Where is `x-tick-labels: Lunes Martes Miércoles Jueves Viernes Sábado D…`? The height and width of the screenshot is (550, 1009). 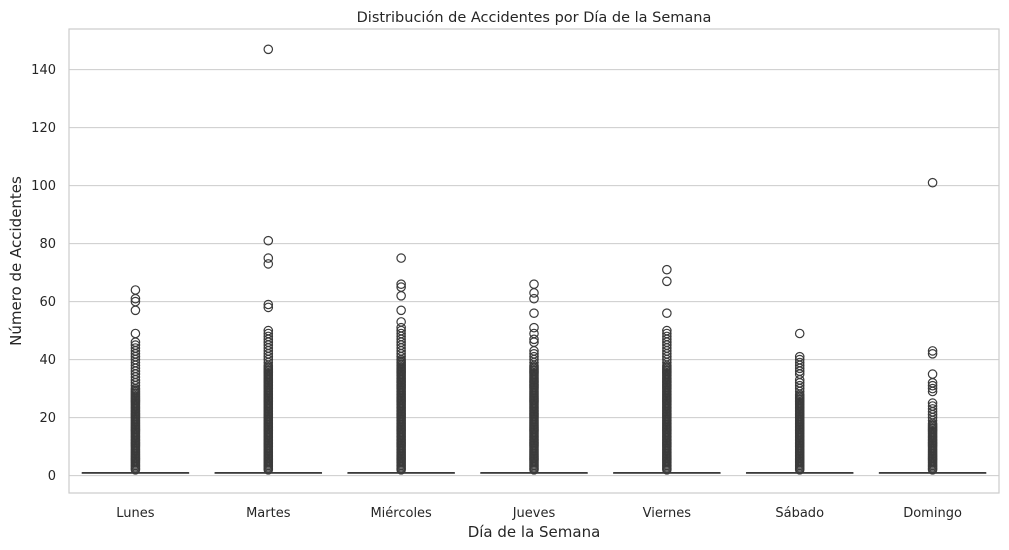
x-tick-labels: Lunes Martes Miércoles Jueves Viernes Sábado D… is located at coordinates (539, 513).